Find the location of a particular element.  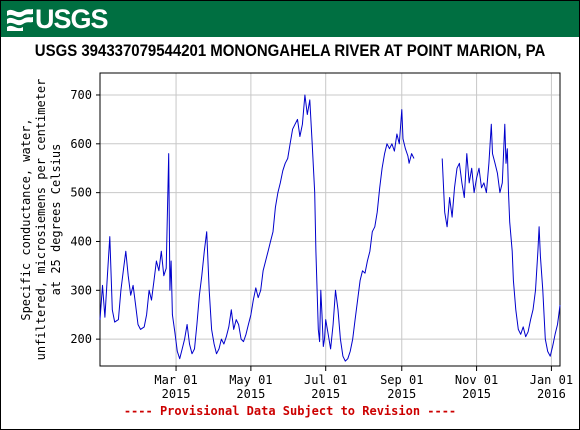

y-tick-label: 200 is located at coordinates (81, 339).